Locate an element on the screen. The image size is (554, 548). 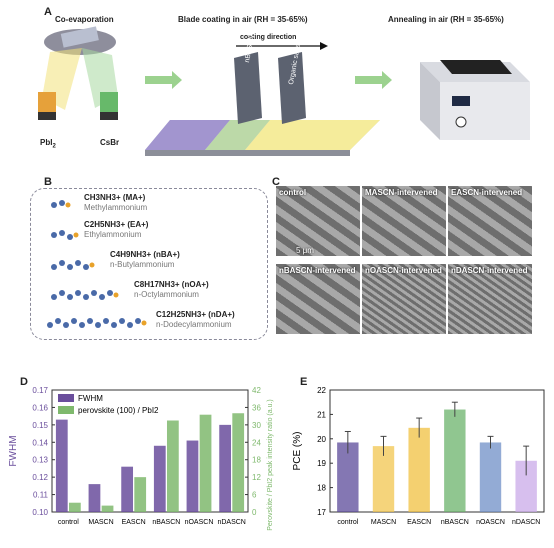
sem-label-5: nDASCN-intervened is located at coordinates (489, 270).